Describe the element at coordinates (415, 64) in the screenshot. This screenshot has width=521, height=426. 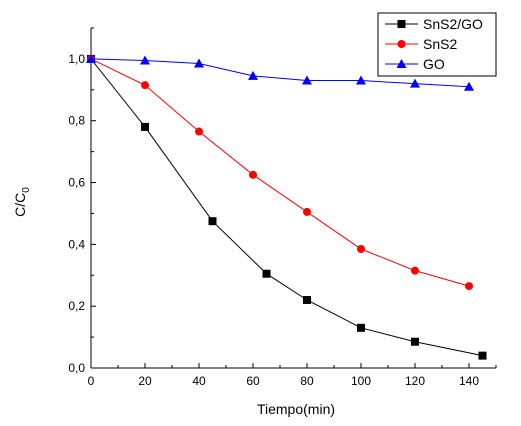
I see `legend-entry: GO` at that location.